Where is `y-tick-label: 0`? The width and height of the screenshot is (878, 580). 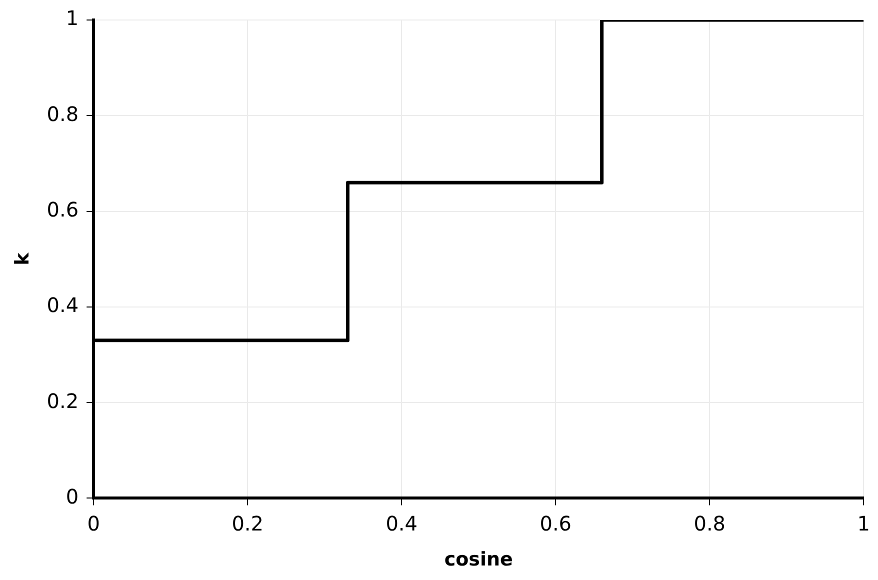 y-tick-label: 0 is located at coordinates (72, 496).